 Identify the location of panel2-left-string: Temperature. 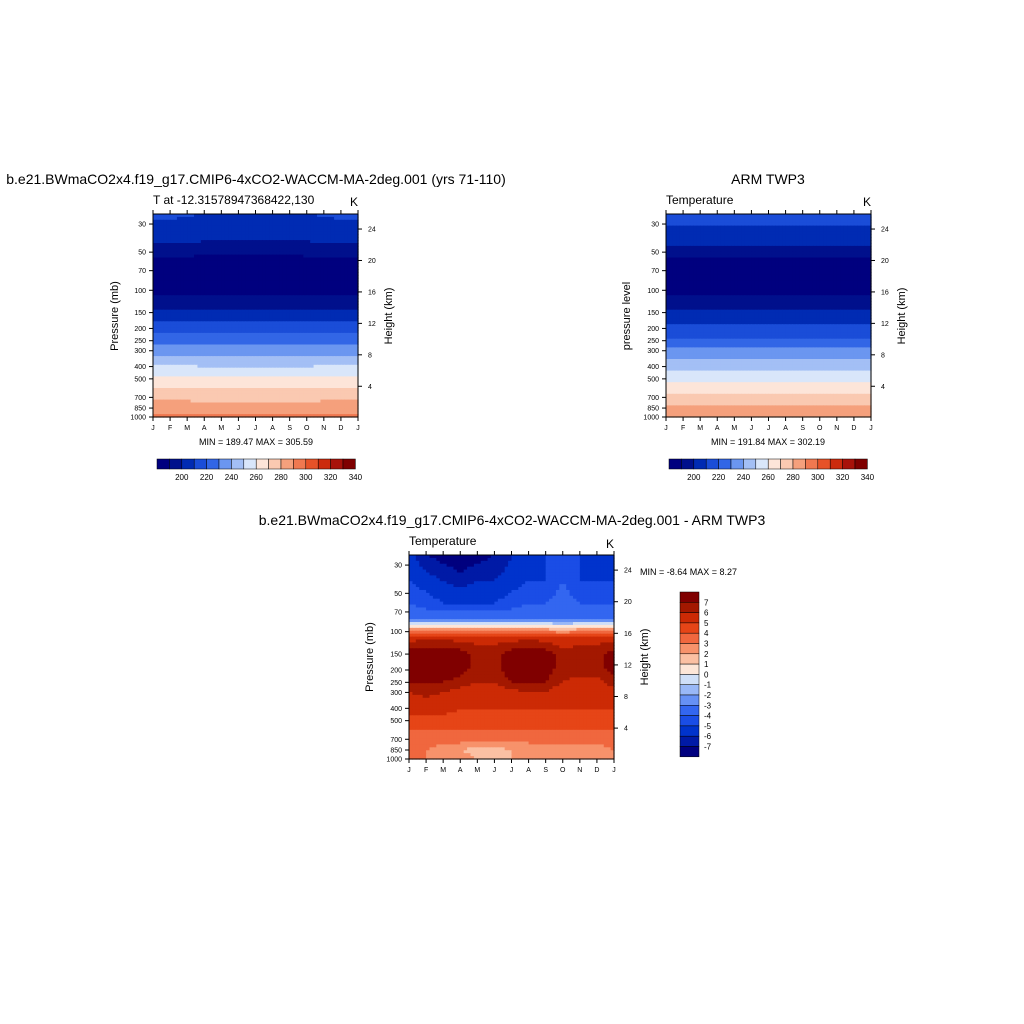
(700, 200).